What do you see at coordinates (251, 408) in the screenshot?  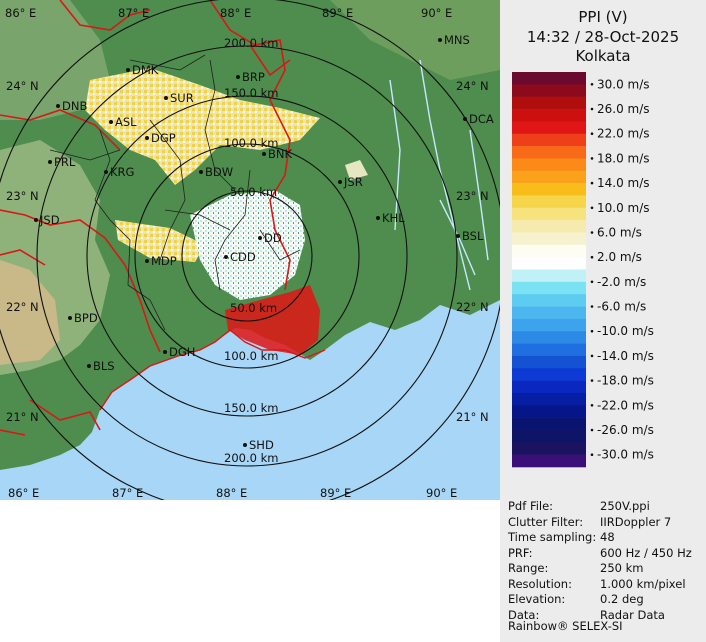 I see `range-label: 150.0 km` at bounding box center [251, 408].